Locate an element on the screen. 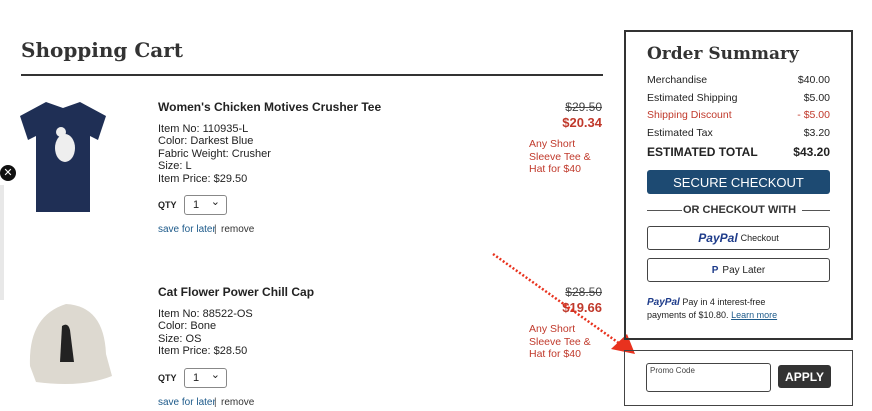 The image size is (872, 411). divider-text: OR CHECKOUT WITH is located at coordinates (740, 210).